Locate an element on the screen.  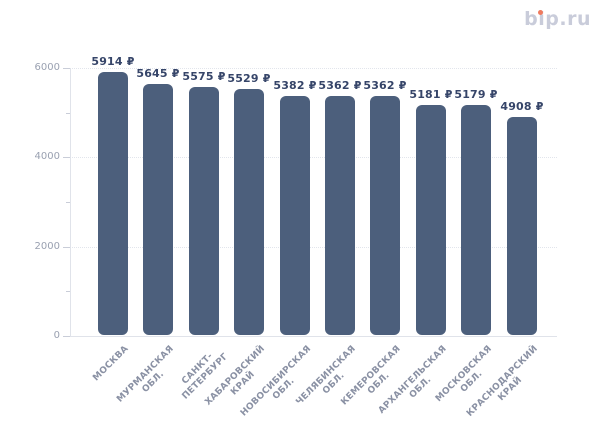
bar-value-label: 5645 ₽ is located at coordinates (158, 73).